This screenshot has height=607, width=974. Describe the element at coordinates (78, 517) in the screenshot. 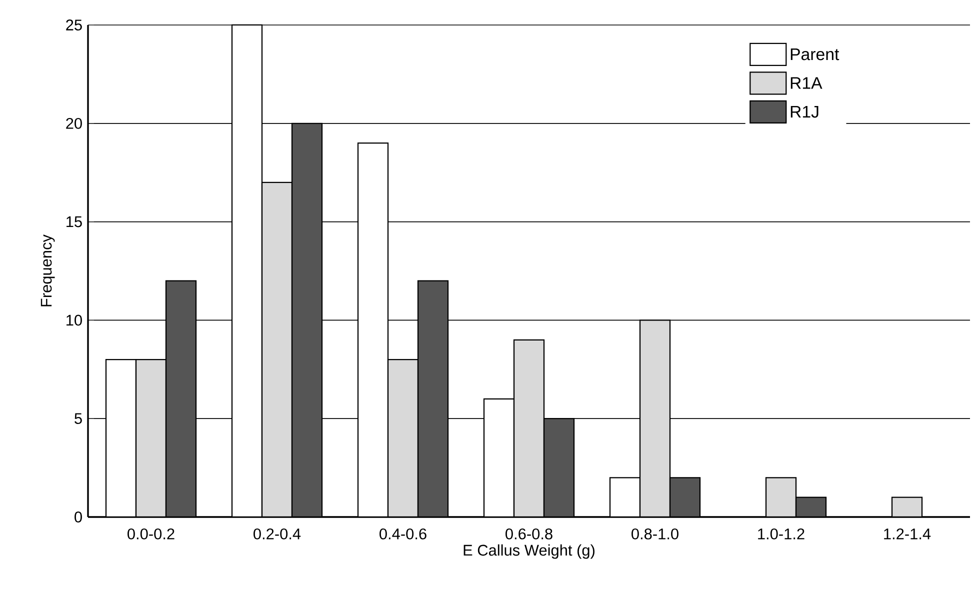

I see `y-tick-label: 0` at that location.